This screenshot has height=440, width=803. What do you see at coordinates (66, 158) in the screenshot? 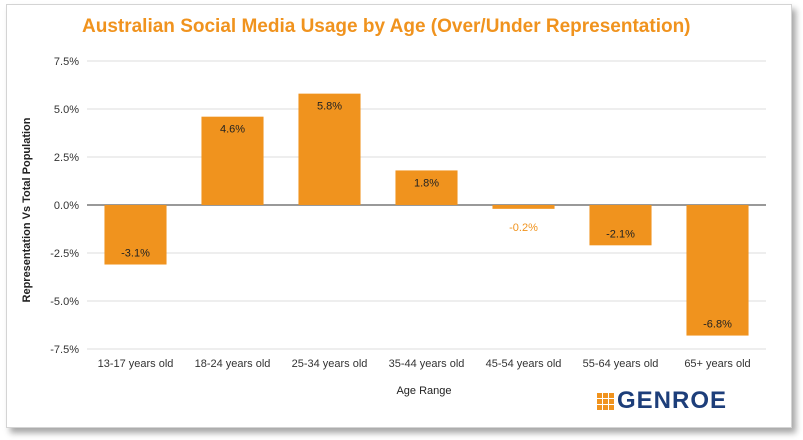
I see `y-tick-label: 2.5%` at bounding box center [66, 158].